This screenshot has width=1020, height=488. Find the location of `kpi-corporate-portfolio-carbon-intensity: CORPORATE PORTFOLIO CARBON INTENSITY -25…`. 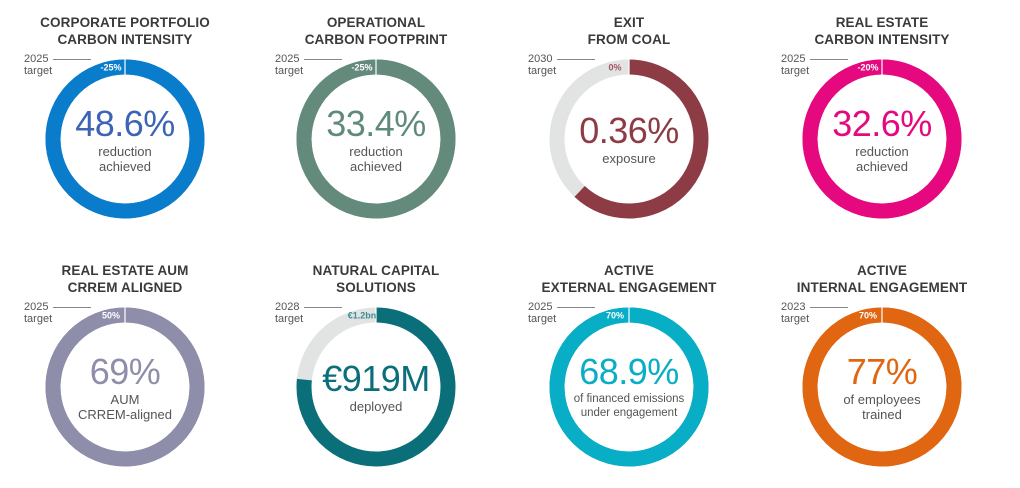

kpi-corporate-portfolio-carbon-intensity: CORPORATE PORTFOLIO CARBON INTENSITY -25… is located at coordinates (125, 120).